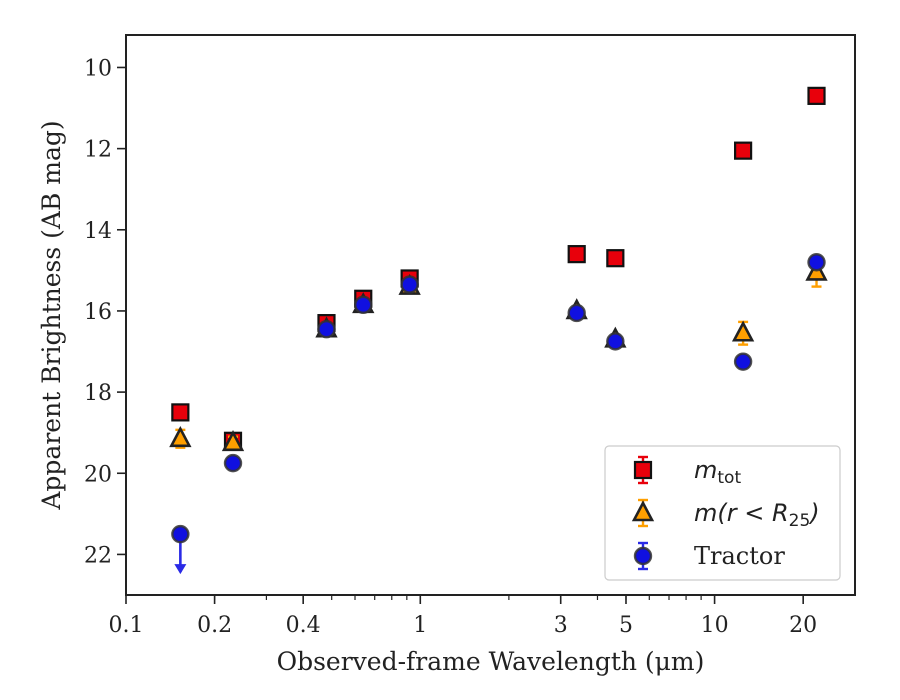 The image size is (900, 700). What do you see at coordinates (126, 625) in the screenshot?
I see `x-tick-label: 0.1` at bounding box center [126, 625].